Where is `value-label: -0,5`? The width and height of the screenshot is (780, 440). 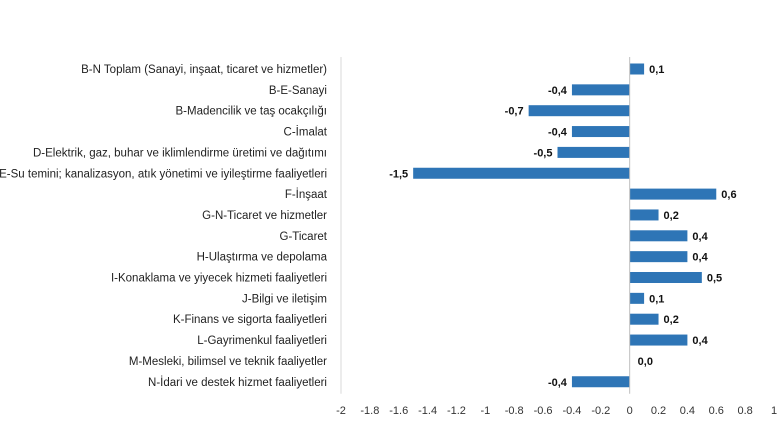 value-label: -0,5 is located at coordinates (543, 153).